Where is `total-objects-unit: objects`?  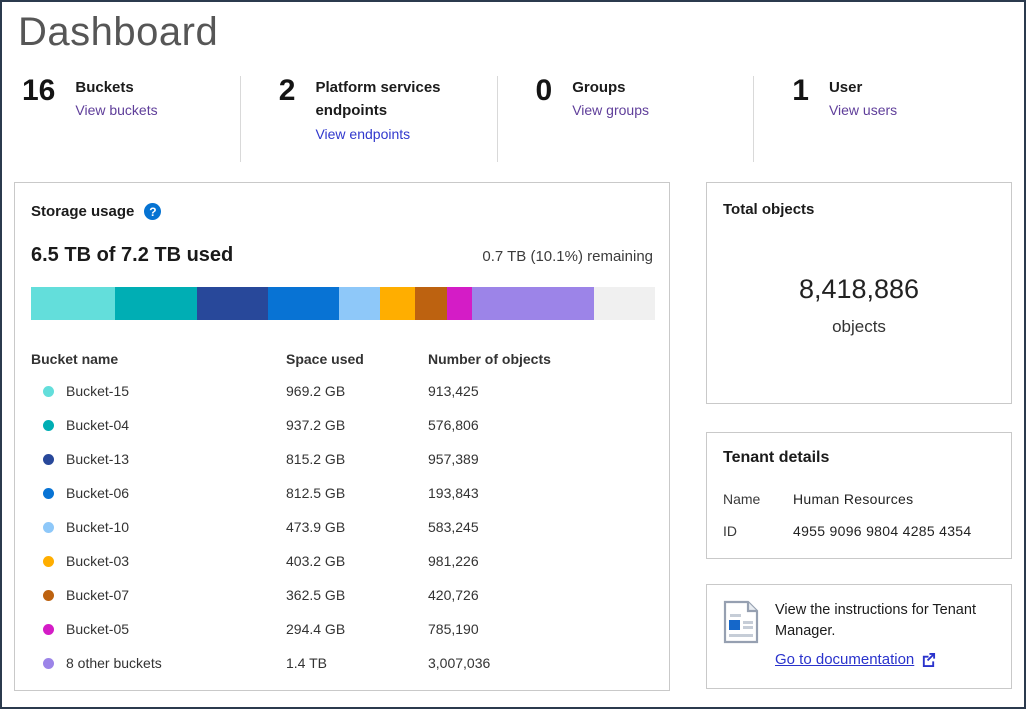 total-objects-unit: objects is located at coordinates (859, 326).